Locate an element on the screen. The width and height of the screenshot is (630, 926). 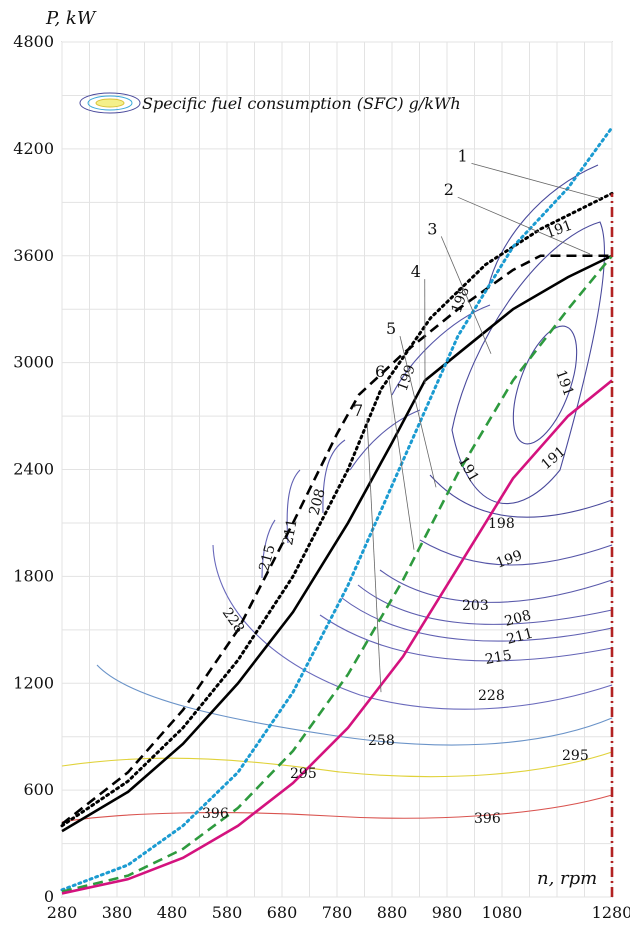
x-tick-label: 680 is located at coordinates (282, 912).